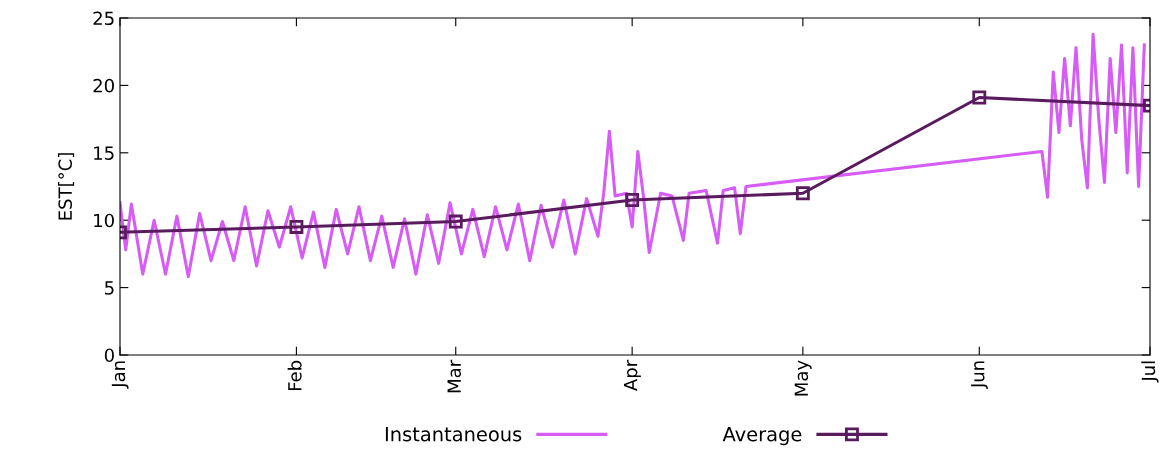  What do you see at coordinates (762, 436) in the screenshot?
I see `legend-label: Average` at bounding box center [762, 436].